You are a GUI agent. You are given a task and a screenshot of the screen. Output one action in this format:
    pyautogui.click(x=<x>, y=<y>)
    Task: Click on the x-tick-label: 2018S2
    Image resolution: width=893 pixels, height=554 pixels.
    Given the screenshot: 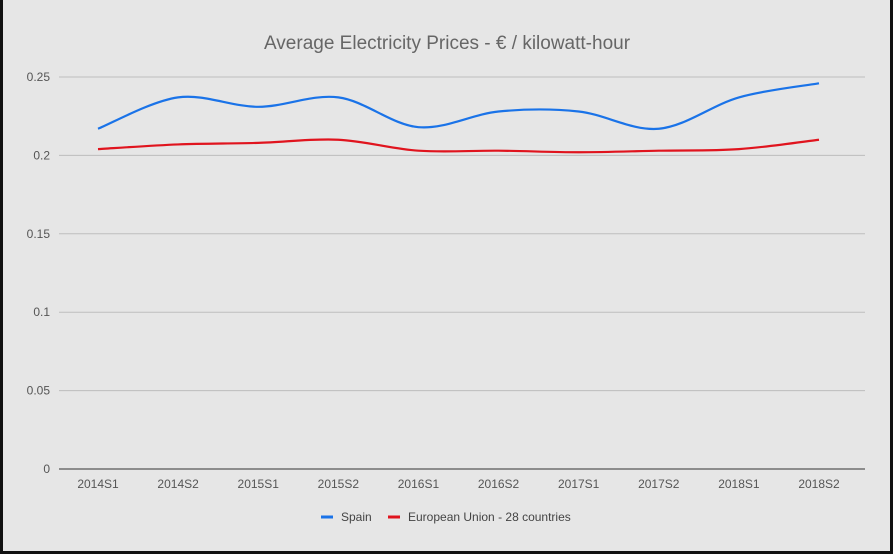 What is the action you would take?
    pyautogui.click(x=819, y=484)
    